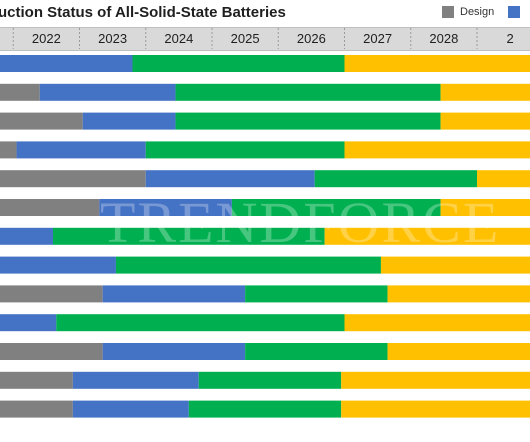 The image size is (530, 442). I want to click on x-tick-label: 2027, so click(377, 38).